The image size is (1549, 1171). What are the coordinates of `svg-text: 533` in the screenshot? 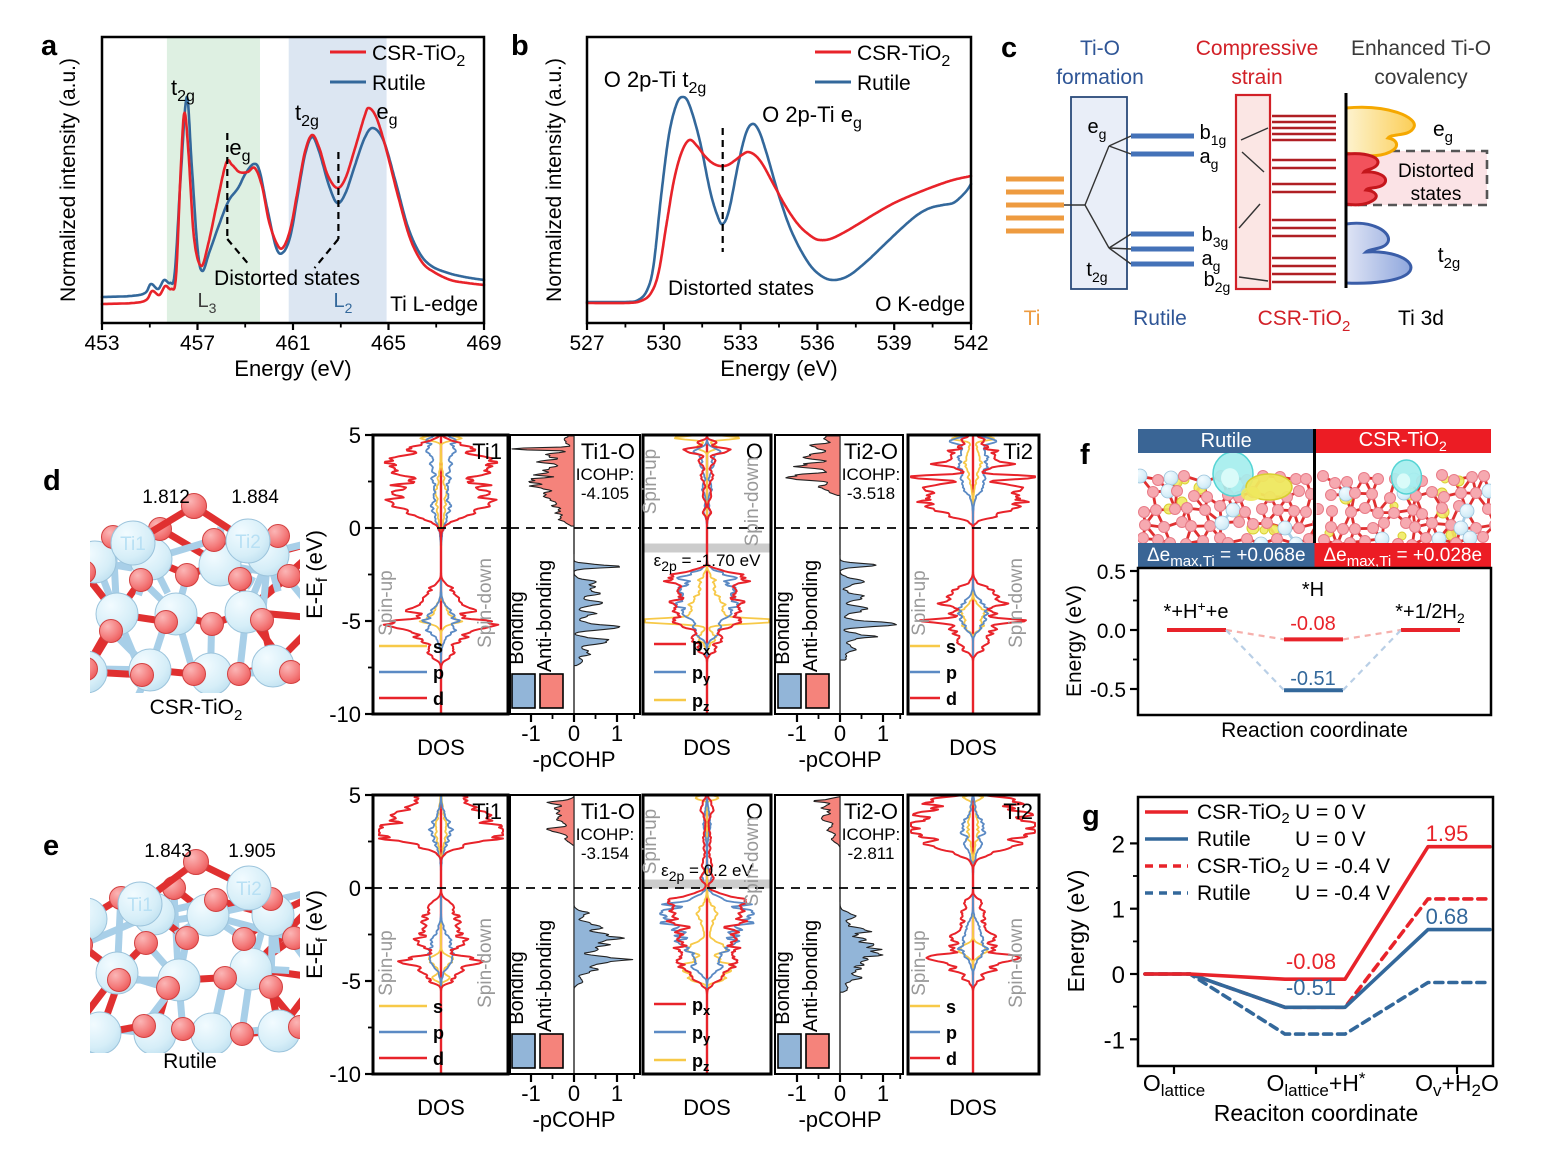 It's located at (740, 343).